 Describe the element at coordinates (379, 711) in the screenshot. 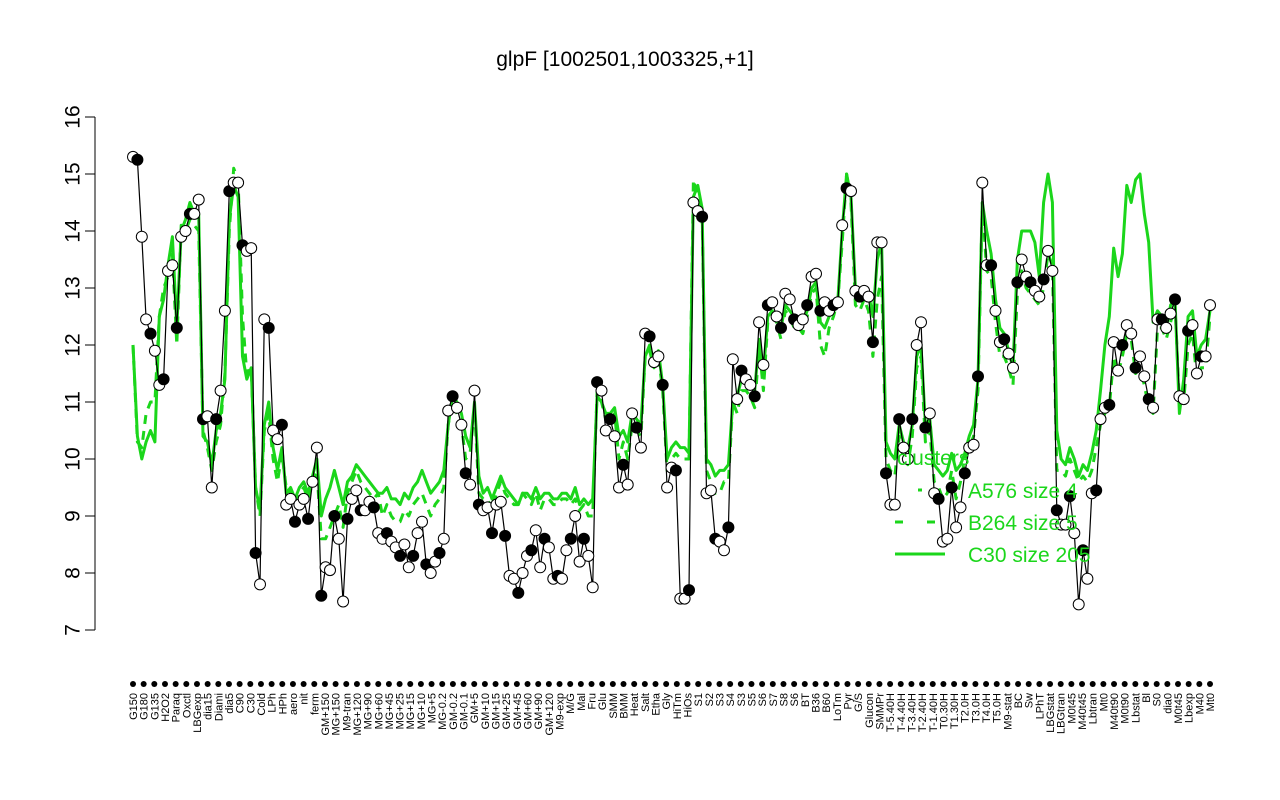

I see `x-tick-label: MG+60` at that location.